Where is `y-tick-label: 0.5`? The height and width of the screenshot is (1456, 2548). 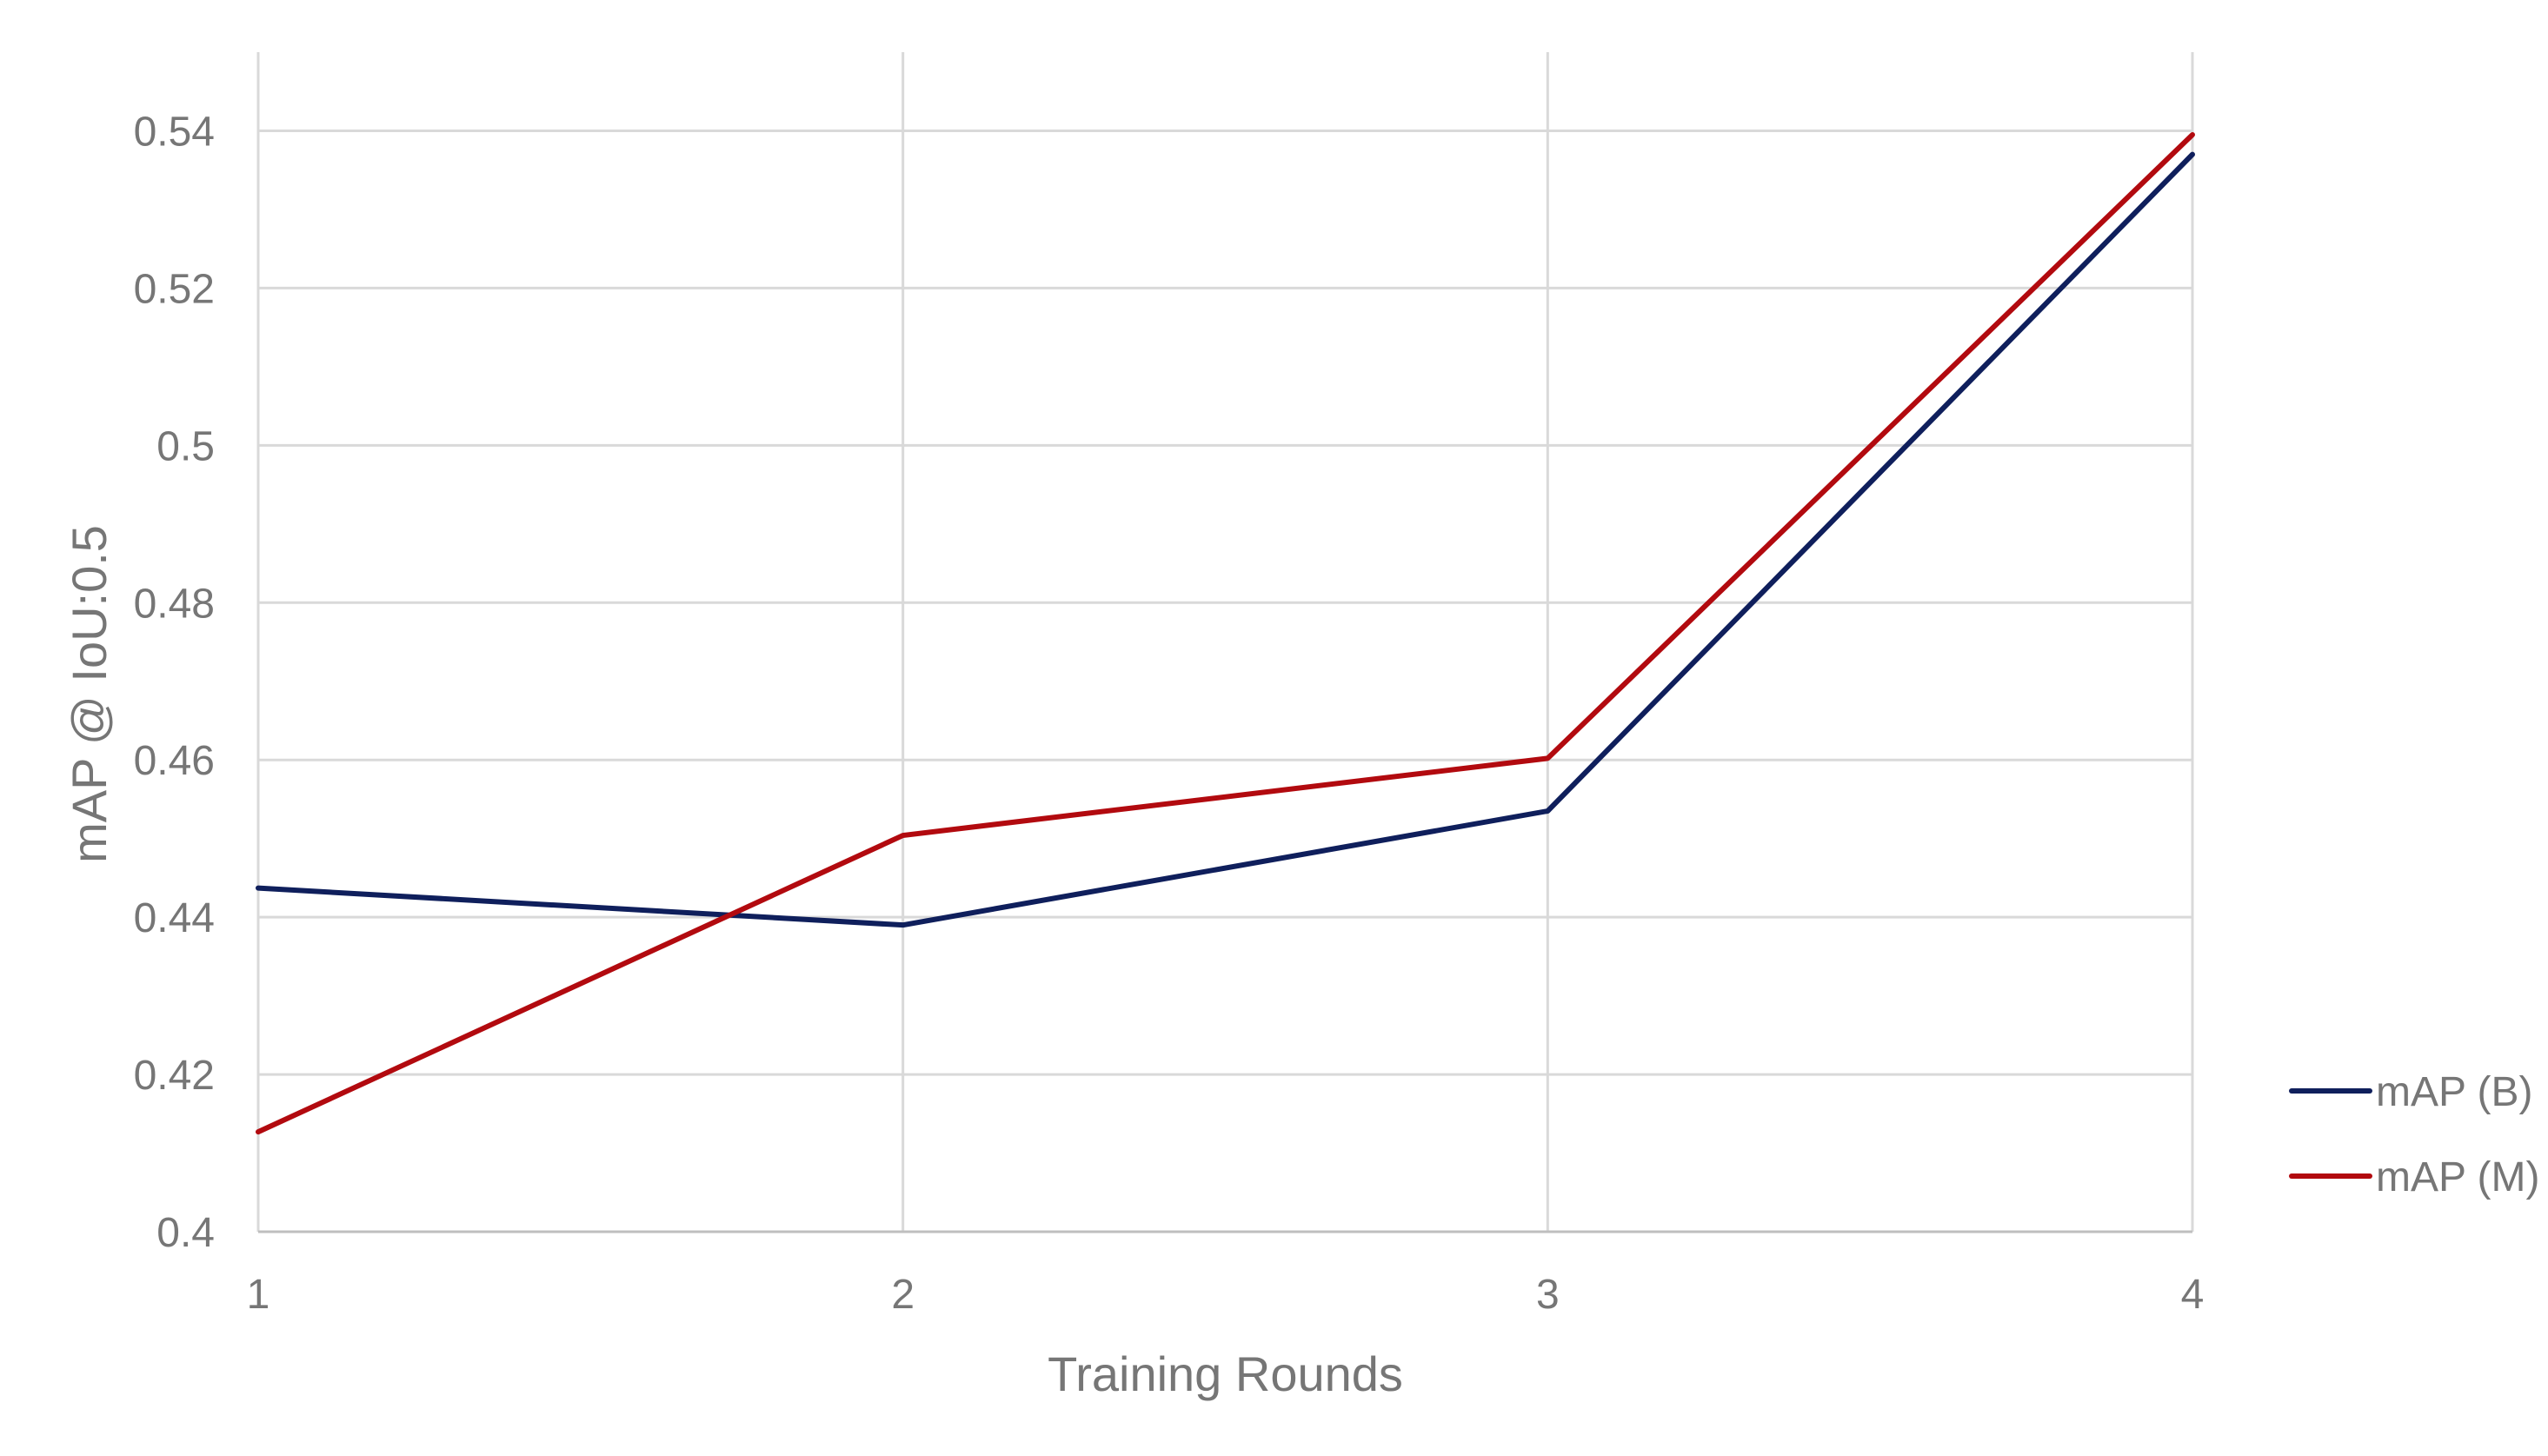 y-tick-label: 0.5 is located at coordinates (185, 446).